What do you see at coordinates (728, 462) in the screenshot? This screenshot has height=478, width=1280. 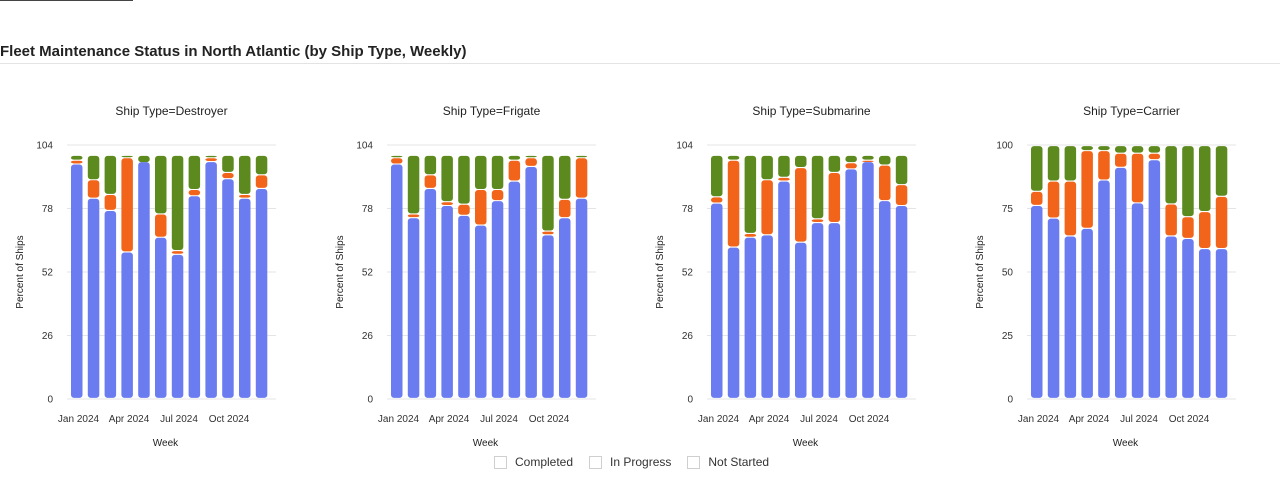 I see `legend-item-not-started: Not Started` at bounding box center [728, 462].